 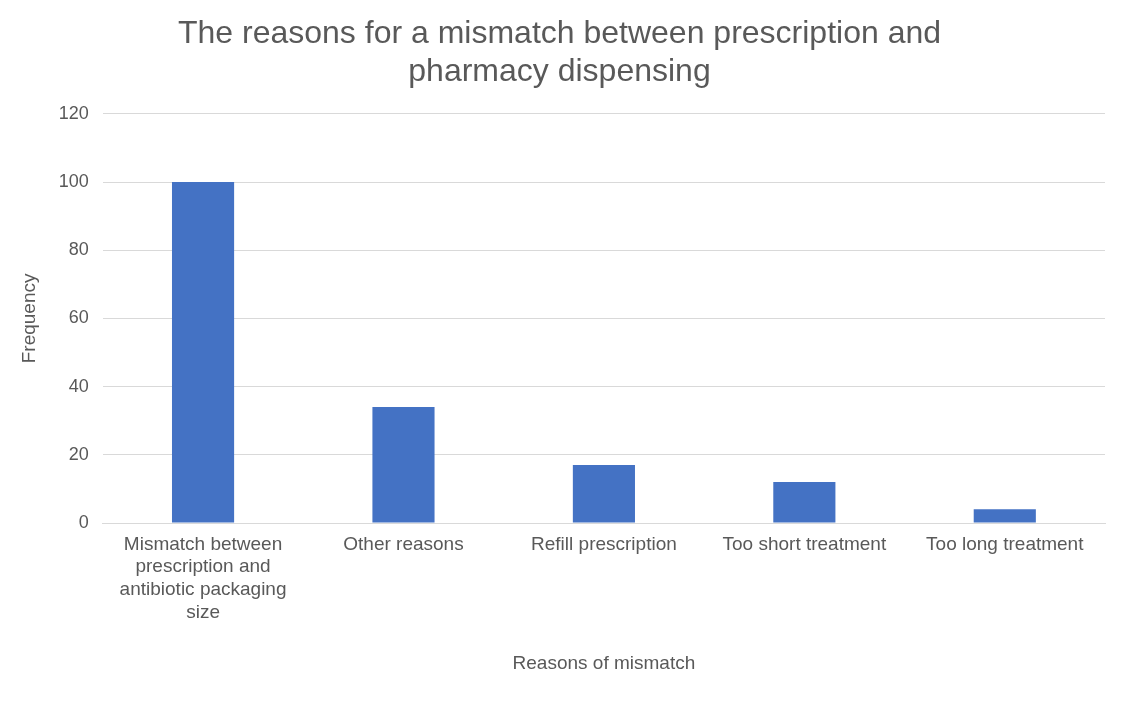 What do you see at coordinates (83, 521) in the screenshot?
I see `y-tick-label: 0` at bounding box center [83, 521].